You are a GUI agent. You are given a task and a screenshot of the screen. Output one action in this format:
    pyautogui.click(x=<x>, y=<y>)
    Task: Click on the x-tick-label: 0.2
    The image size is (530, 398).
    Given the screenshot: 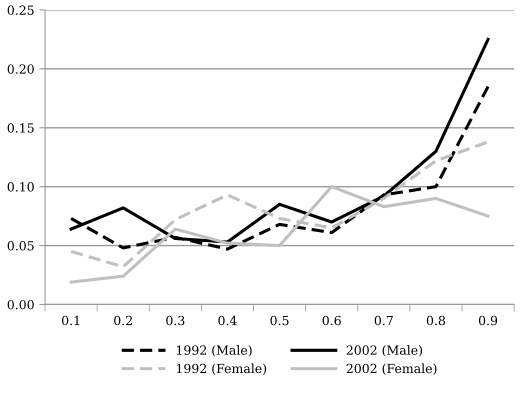 What is the action you would take?
    pyautogui.click(x=123, y=321)
    